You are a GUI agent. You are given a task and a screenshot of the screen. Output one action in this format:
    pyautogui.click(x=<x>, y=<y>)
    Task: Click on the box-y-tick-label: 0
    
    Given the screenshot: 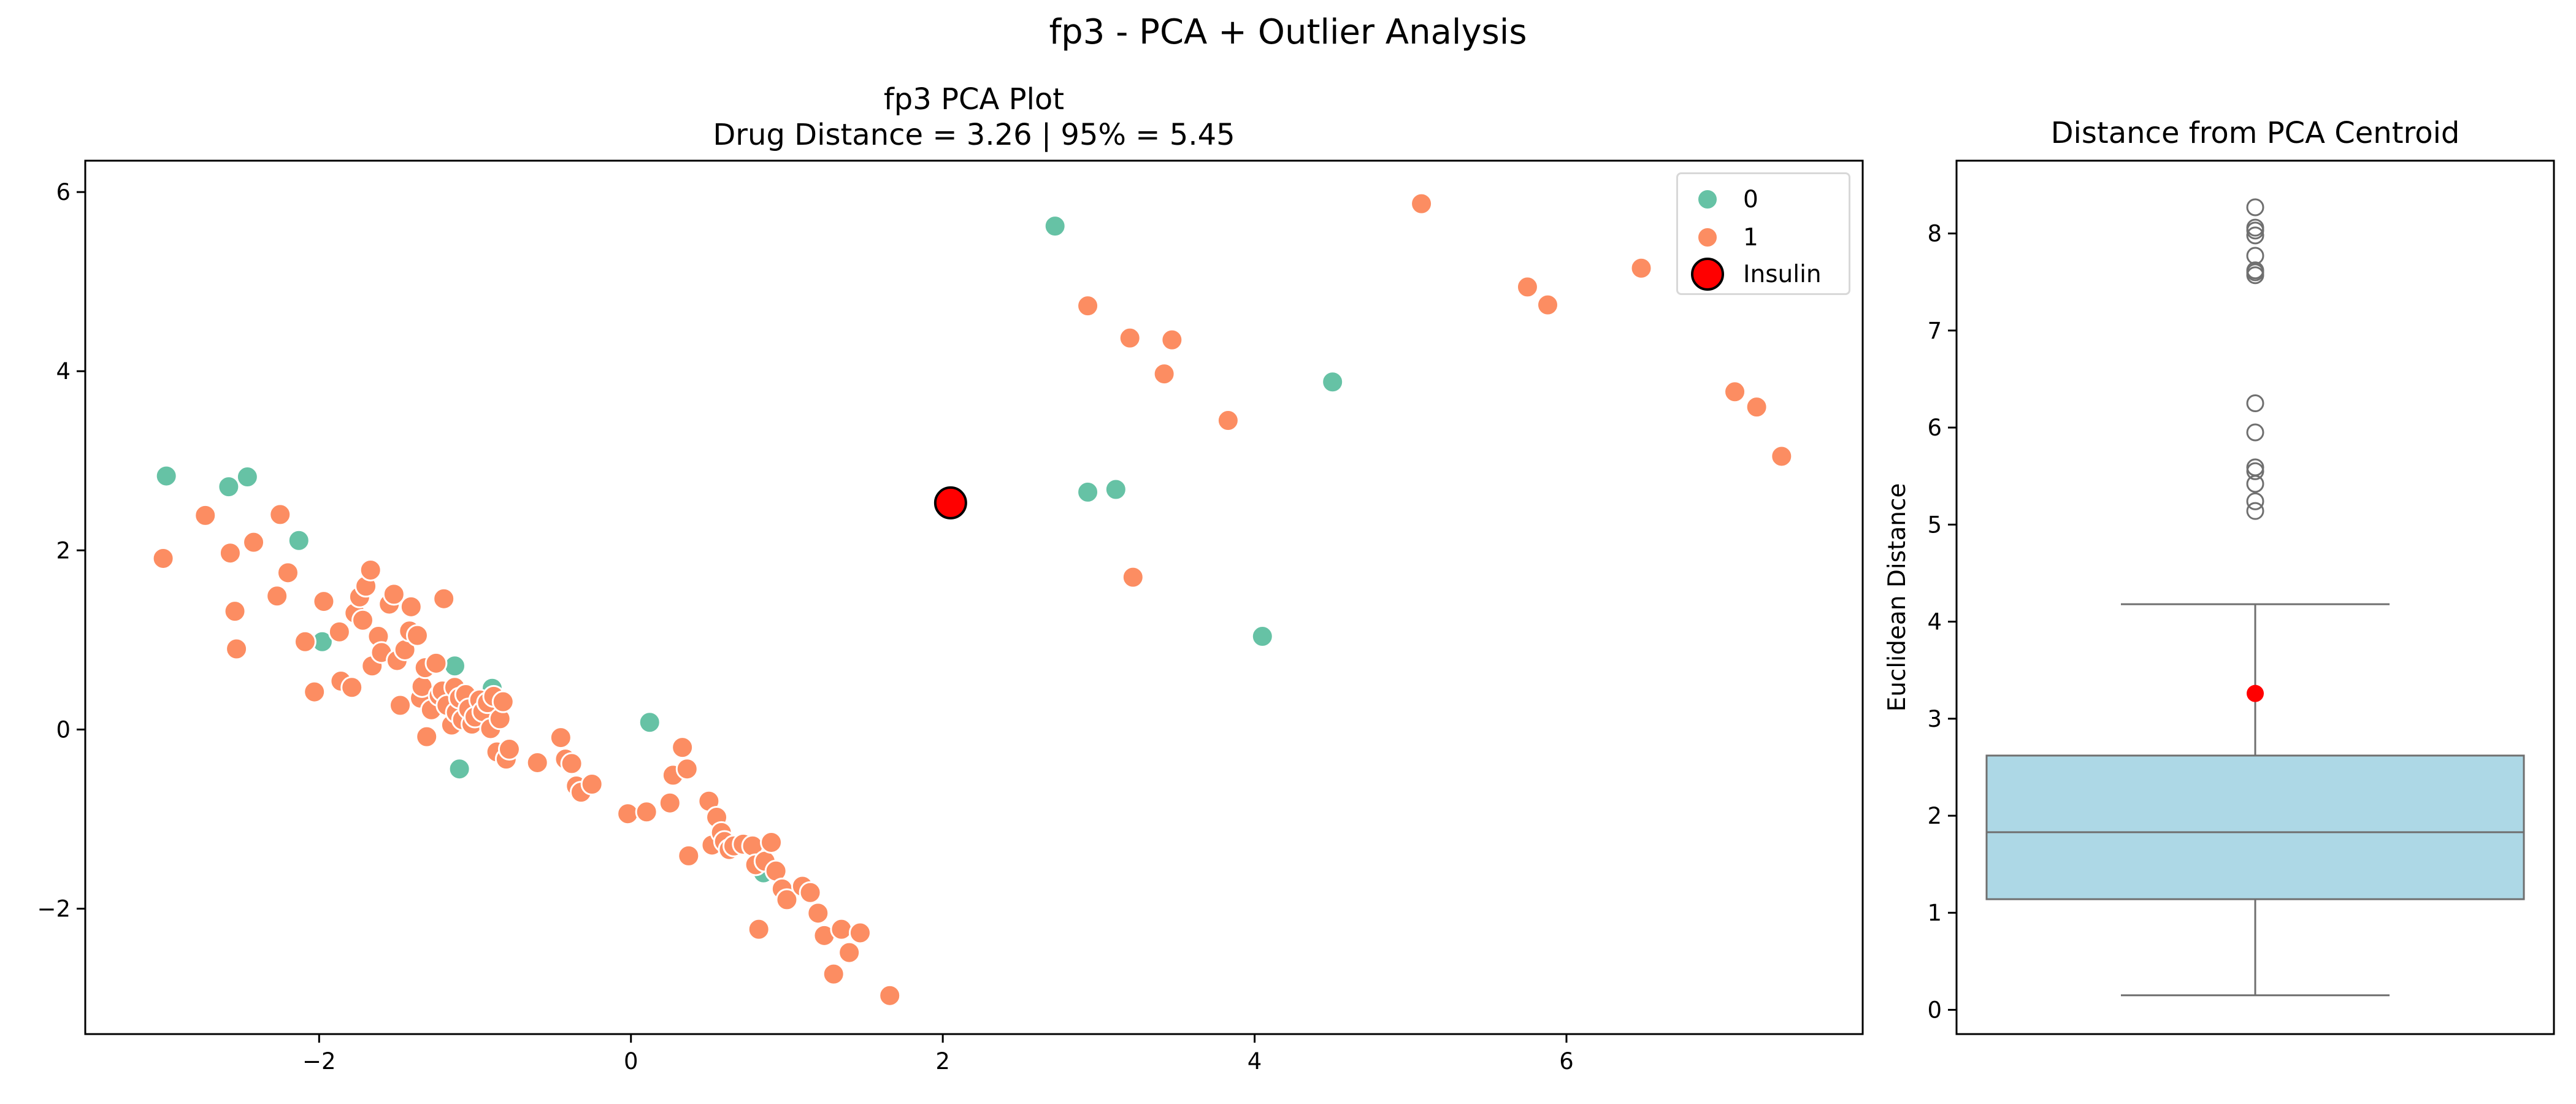 What is the action you would take?
    pyautogui.click(x=1934, y=1010)
    